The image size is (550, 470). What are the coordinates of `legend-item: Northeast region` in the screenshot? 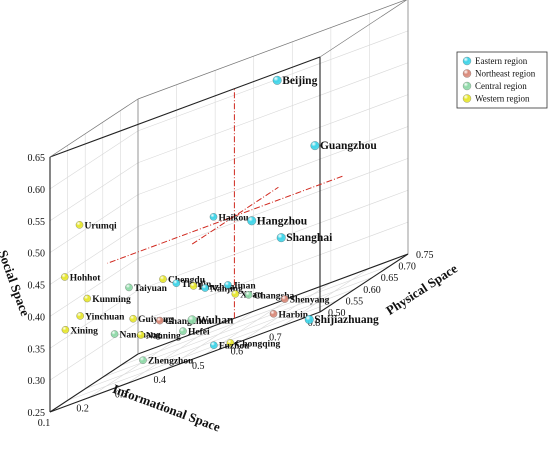 It's located at (499, 74).